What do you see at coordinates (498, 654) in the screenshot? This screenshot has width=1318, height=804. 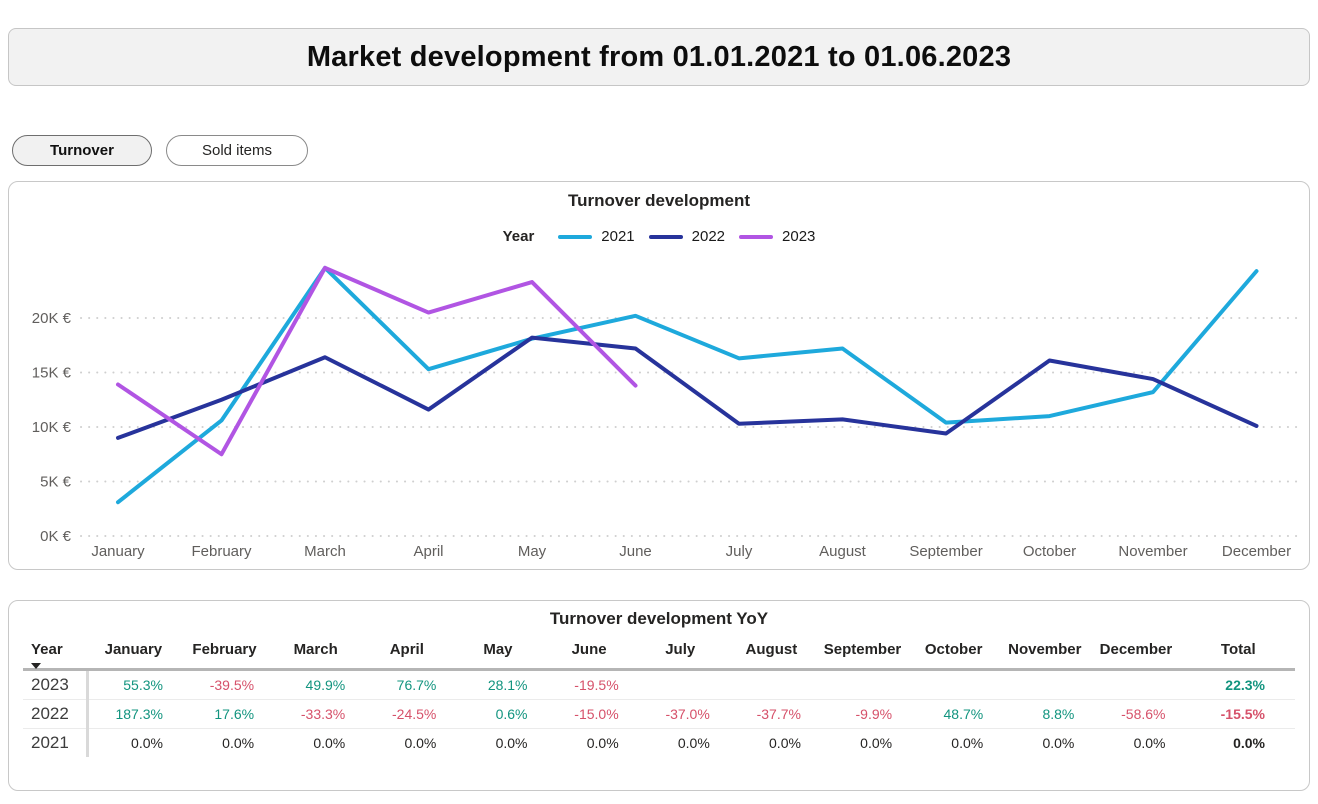 I see `column-header-may: May` at bounding box center [498, 654].